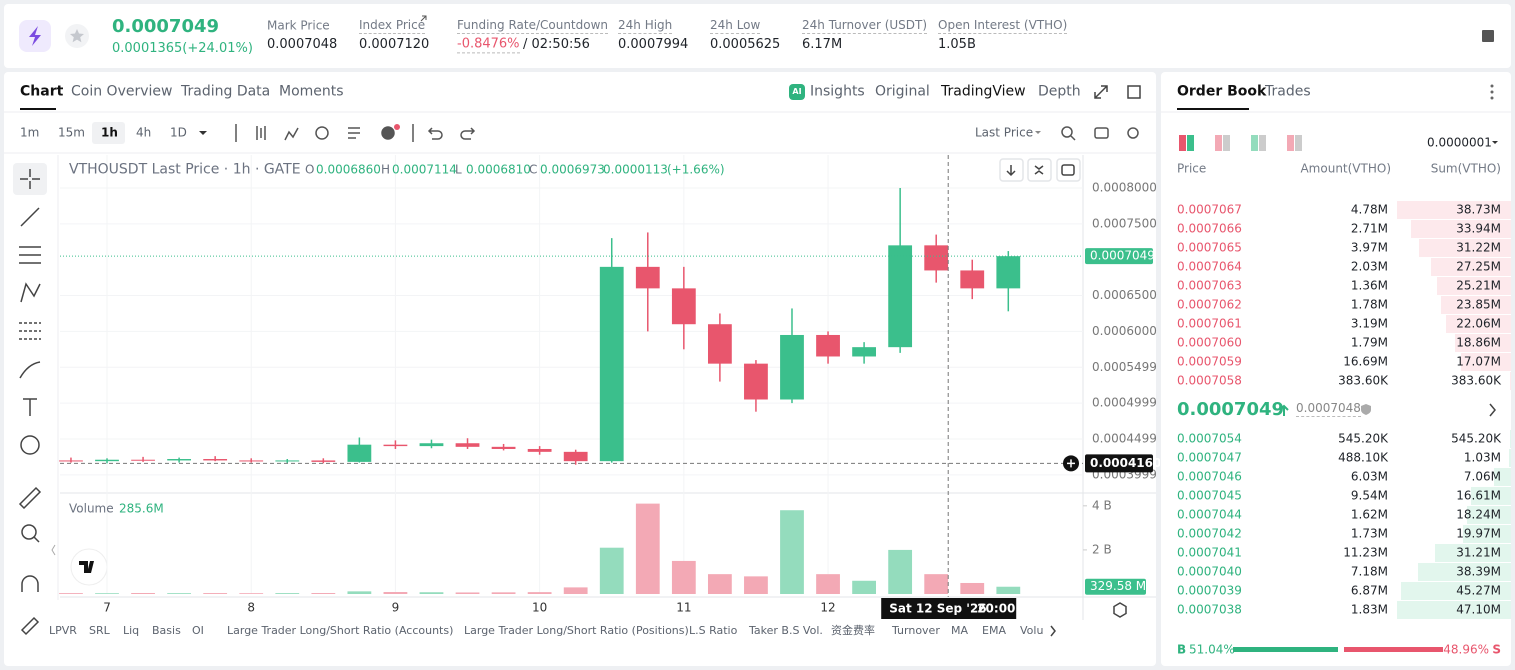 This screenshot has height=670, width=1515. Describe the element at coordinates (166, 631) in the screenshot. I see `indicator: Basis` at that location.